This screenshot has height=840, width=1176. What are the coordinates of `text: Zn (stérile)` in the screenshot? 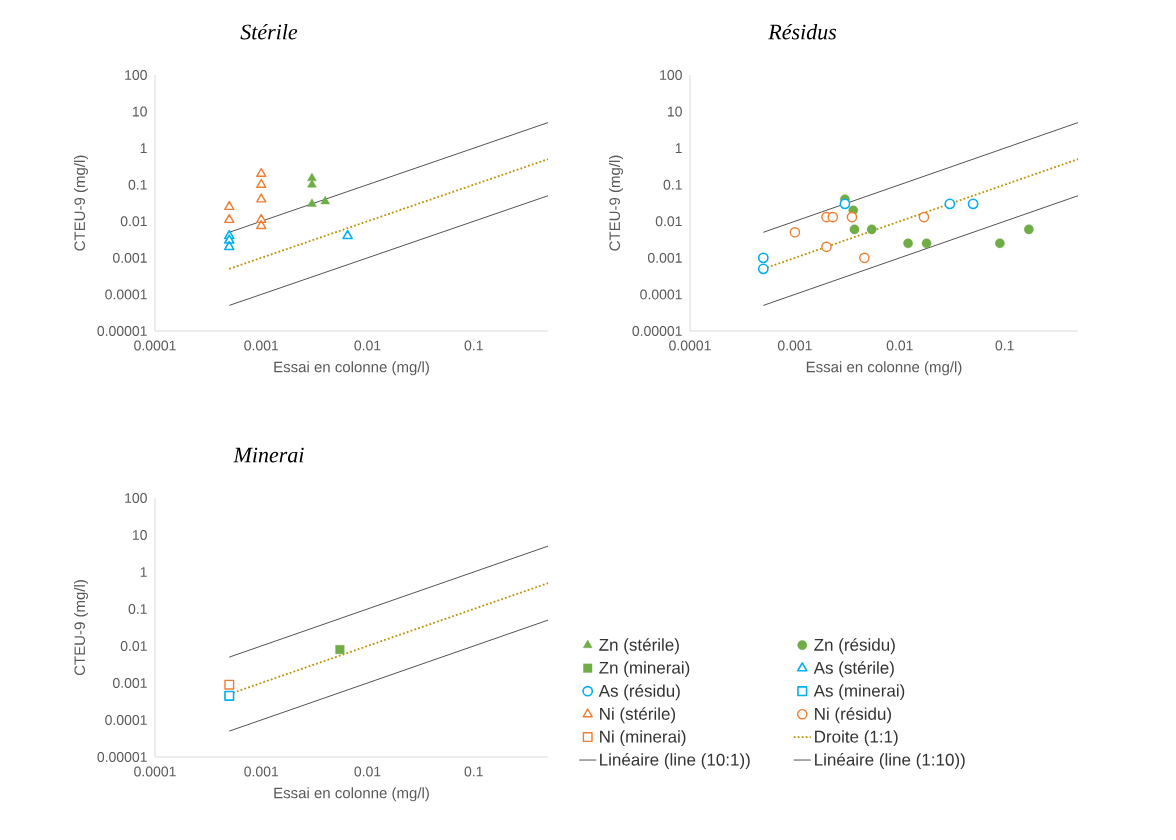 It's located at (639, 646).